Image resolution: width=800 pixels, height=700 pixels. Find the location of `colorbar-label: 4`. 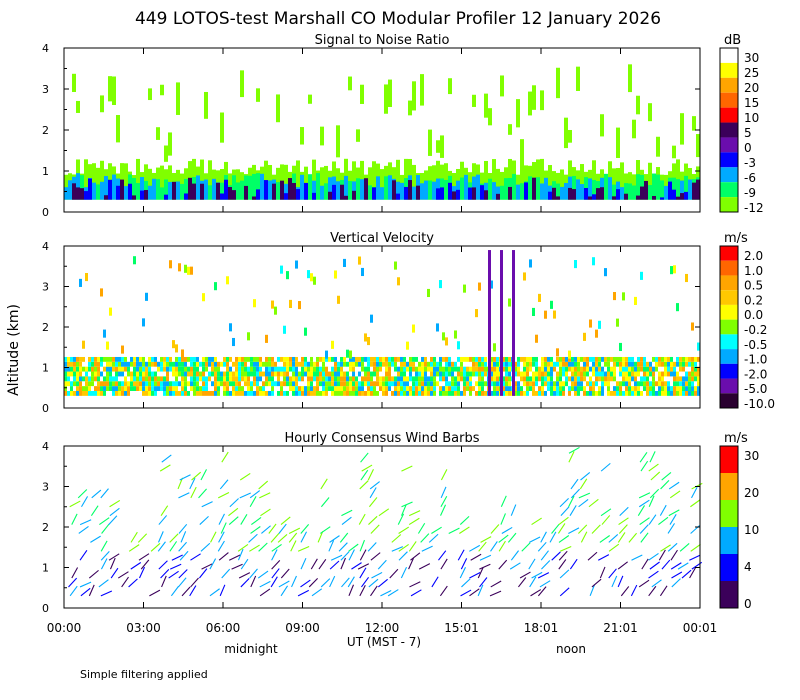

colorbar-label: 4 is located at coordinates (748, 567).